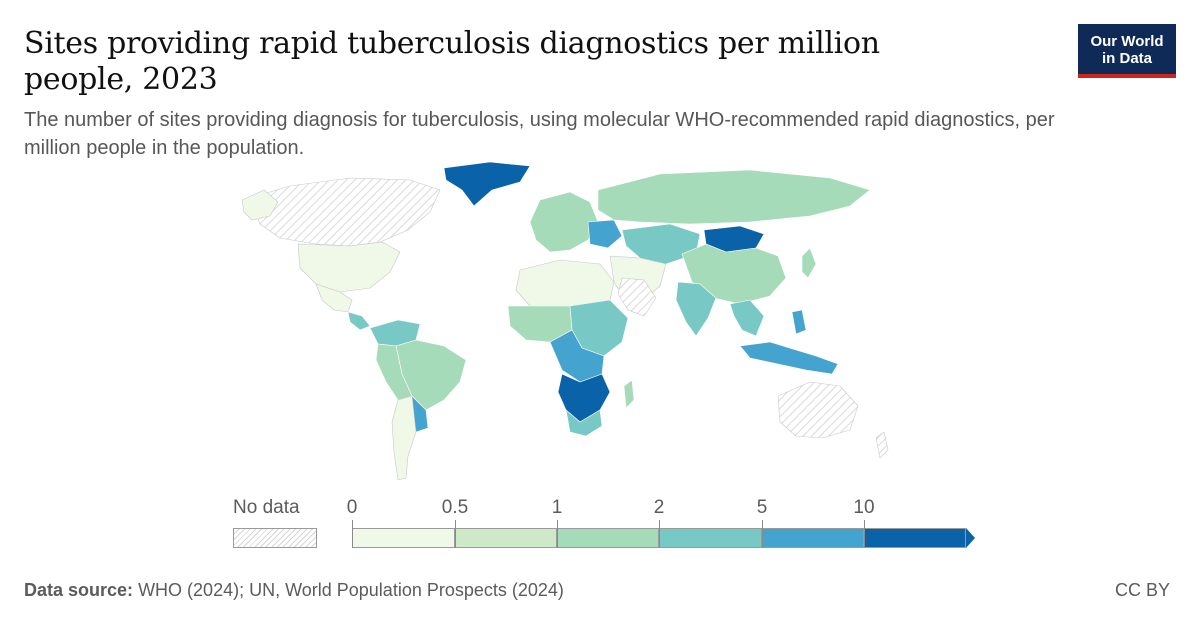 This screenshot has height=627, width=1200. What do you see at coordinates (799, 322) in the screenshot?
I see `region-philippines` at bounding box center [799, 322].